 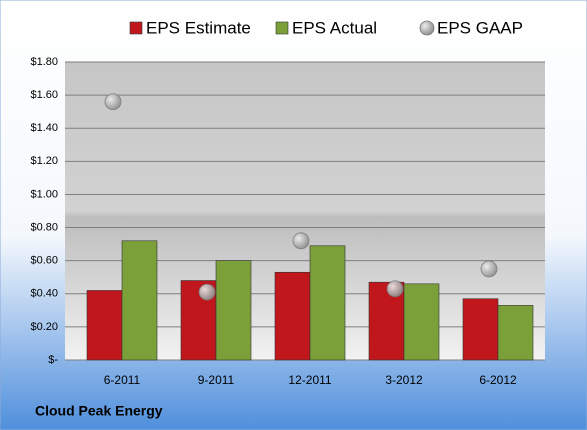 What do you see at coordinates (216, 380) in the screenshot?
I see `x-tick-label: 9-2011` at bounding box center [216, 380].